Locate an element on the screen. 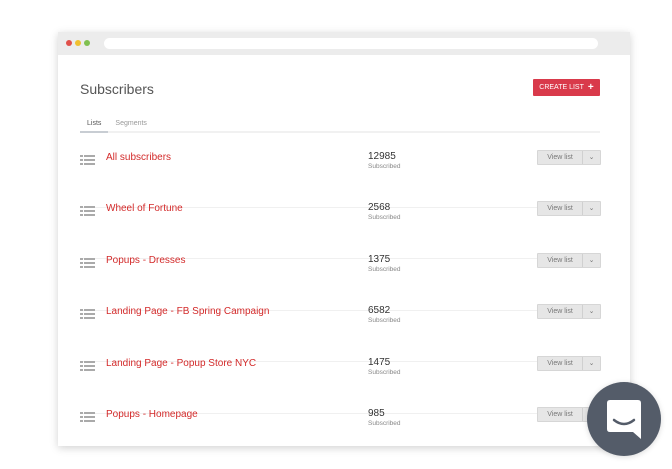 The width and height of the screenshot is (672, 469). subscriber-count: 12985 is located at coordinates (382, 156).